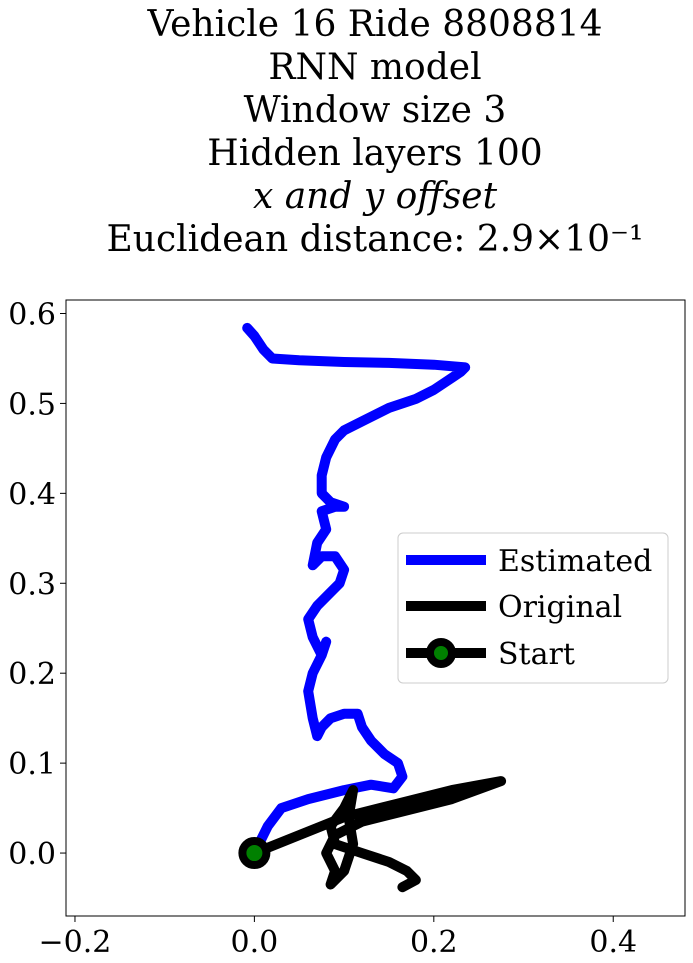 The width and height of the screenshot is (693, 963). What do you see at coordinates (434, 942) in the screenshot?
I see `x-tick-label: 0.2` at bounding box center [434, 942].